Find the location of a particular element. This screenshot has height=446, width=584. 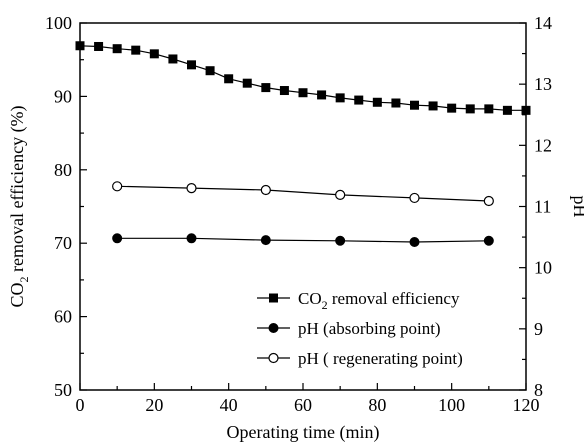

x-tick-label: 60 is located at coordinates (303, 405).